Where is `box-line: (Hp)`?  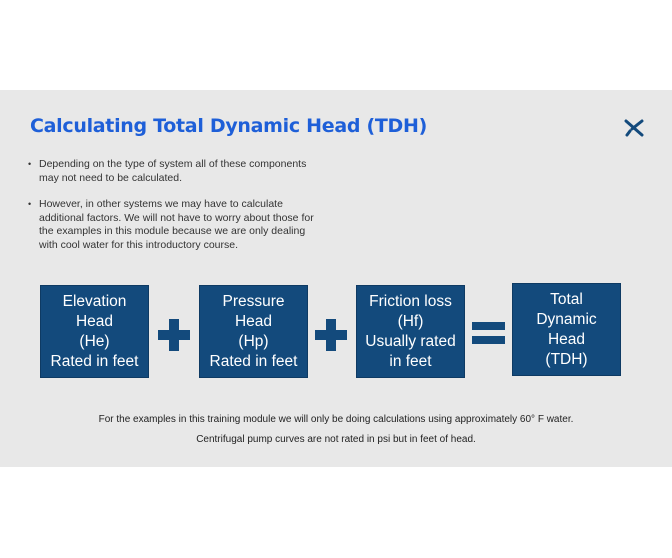
box-line: (Hp) is located at coordinates (253, 341).